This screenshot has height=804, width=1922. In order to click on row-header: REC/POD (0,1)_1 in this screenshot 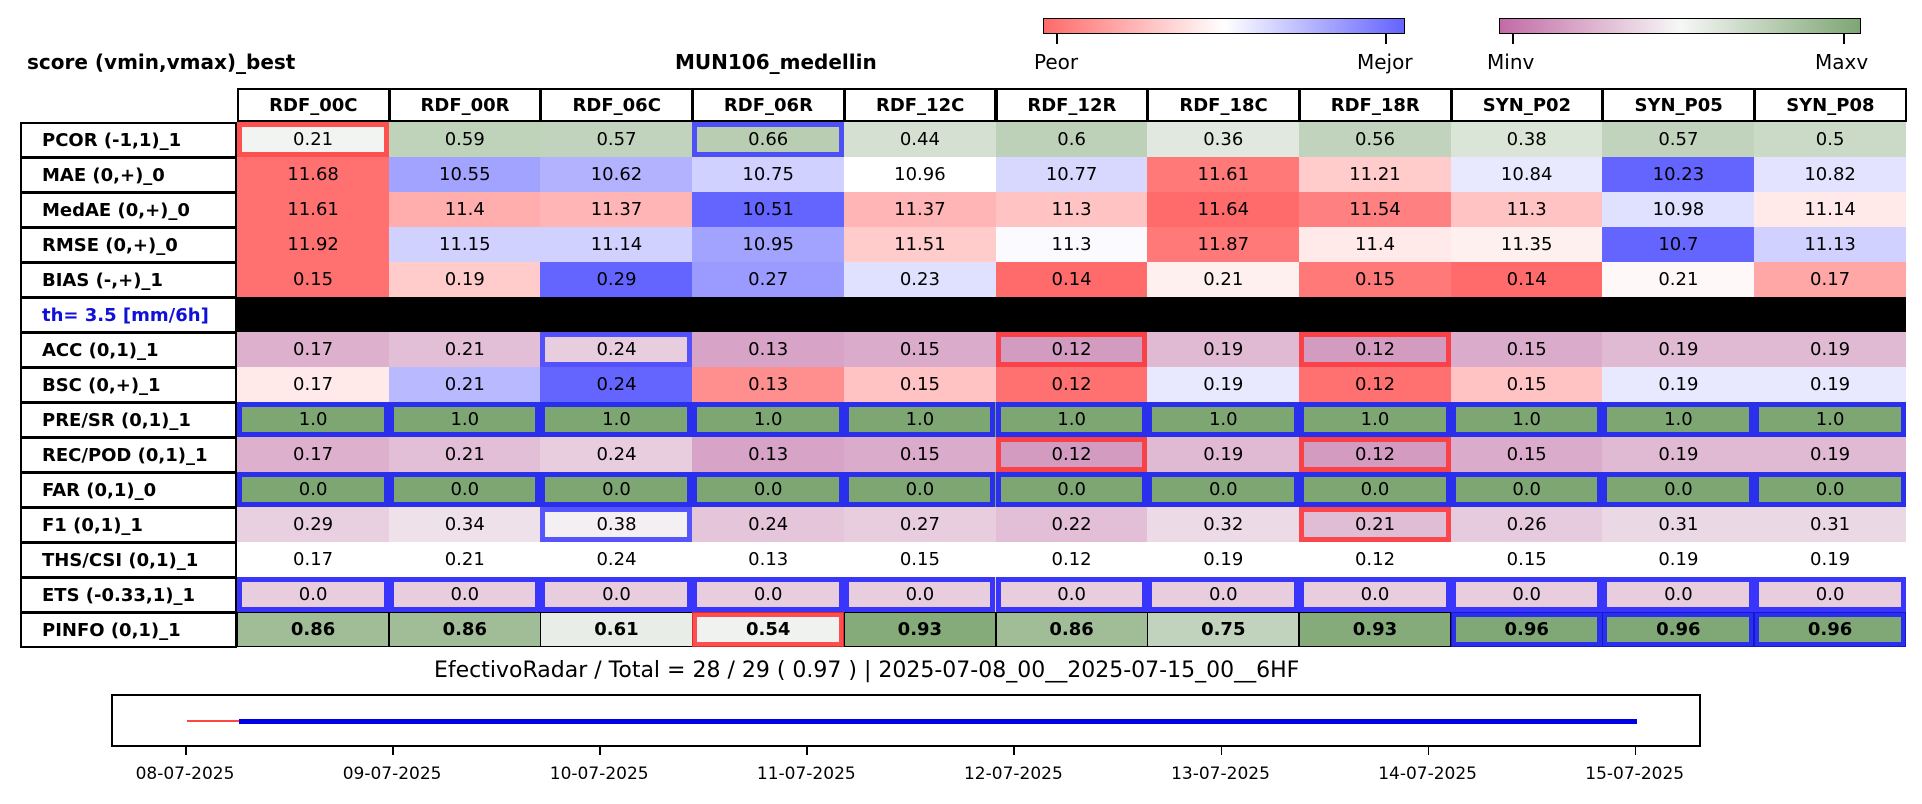, I will do `click(128, 455)`.